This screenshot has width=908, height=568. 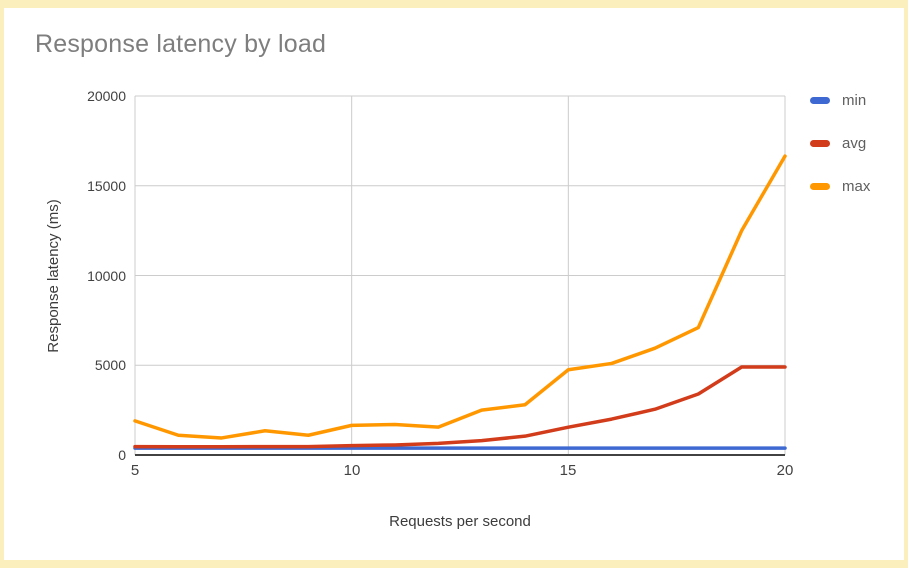 What do you see at coordinates (840, 143) in the screenshot?
I see `legend-item-avg: avg` at bounding box center [840, 143].